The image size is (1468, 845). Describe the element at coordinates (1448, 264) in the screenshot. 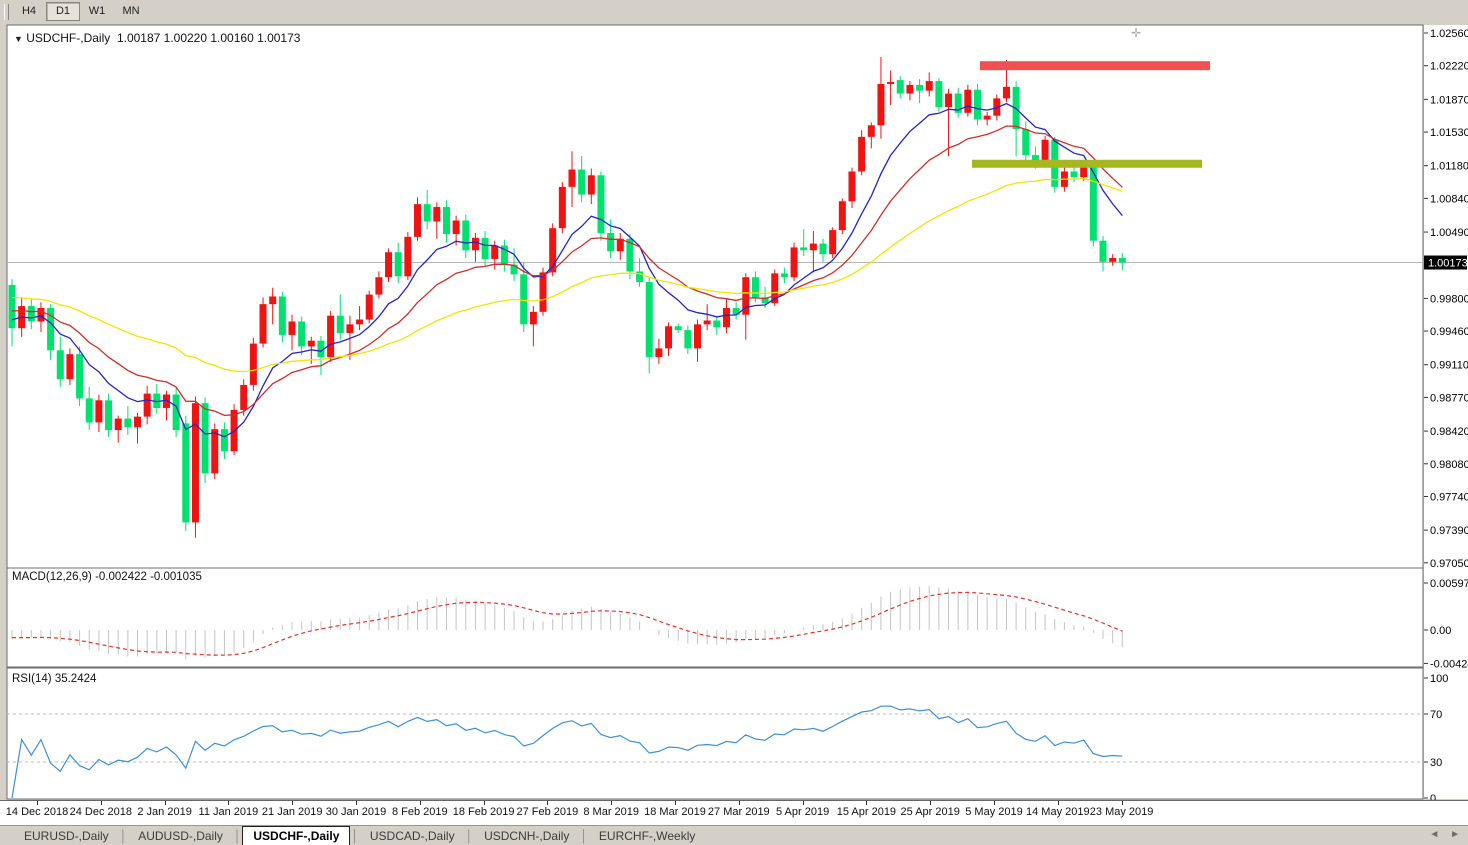

I see `current-price-badge-text: 1.00173` at that location.